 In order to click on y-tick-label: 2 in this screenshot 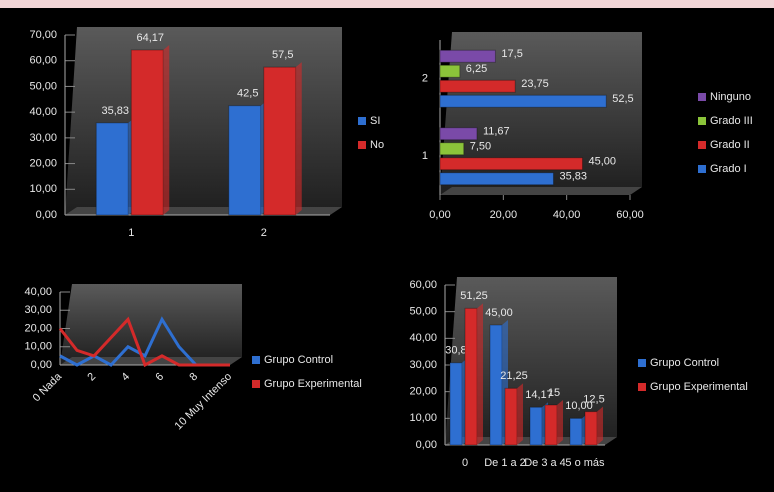, I will do `click(425, 79)`.